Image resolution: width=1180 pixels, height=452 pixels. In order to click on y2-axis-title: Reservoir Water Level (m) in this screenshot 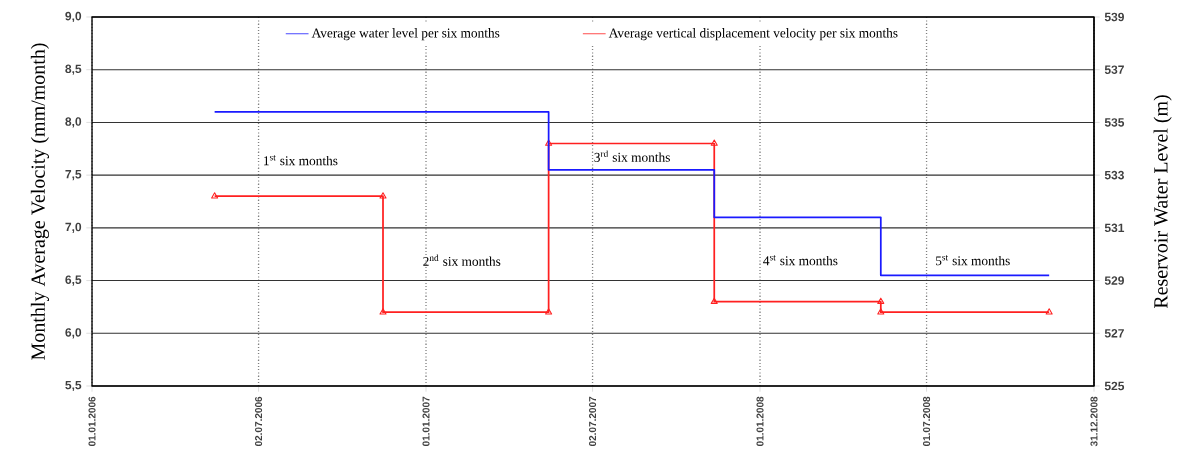, I will do `click(1162, 202)`.